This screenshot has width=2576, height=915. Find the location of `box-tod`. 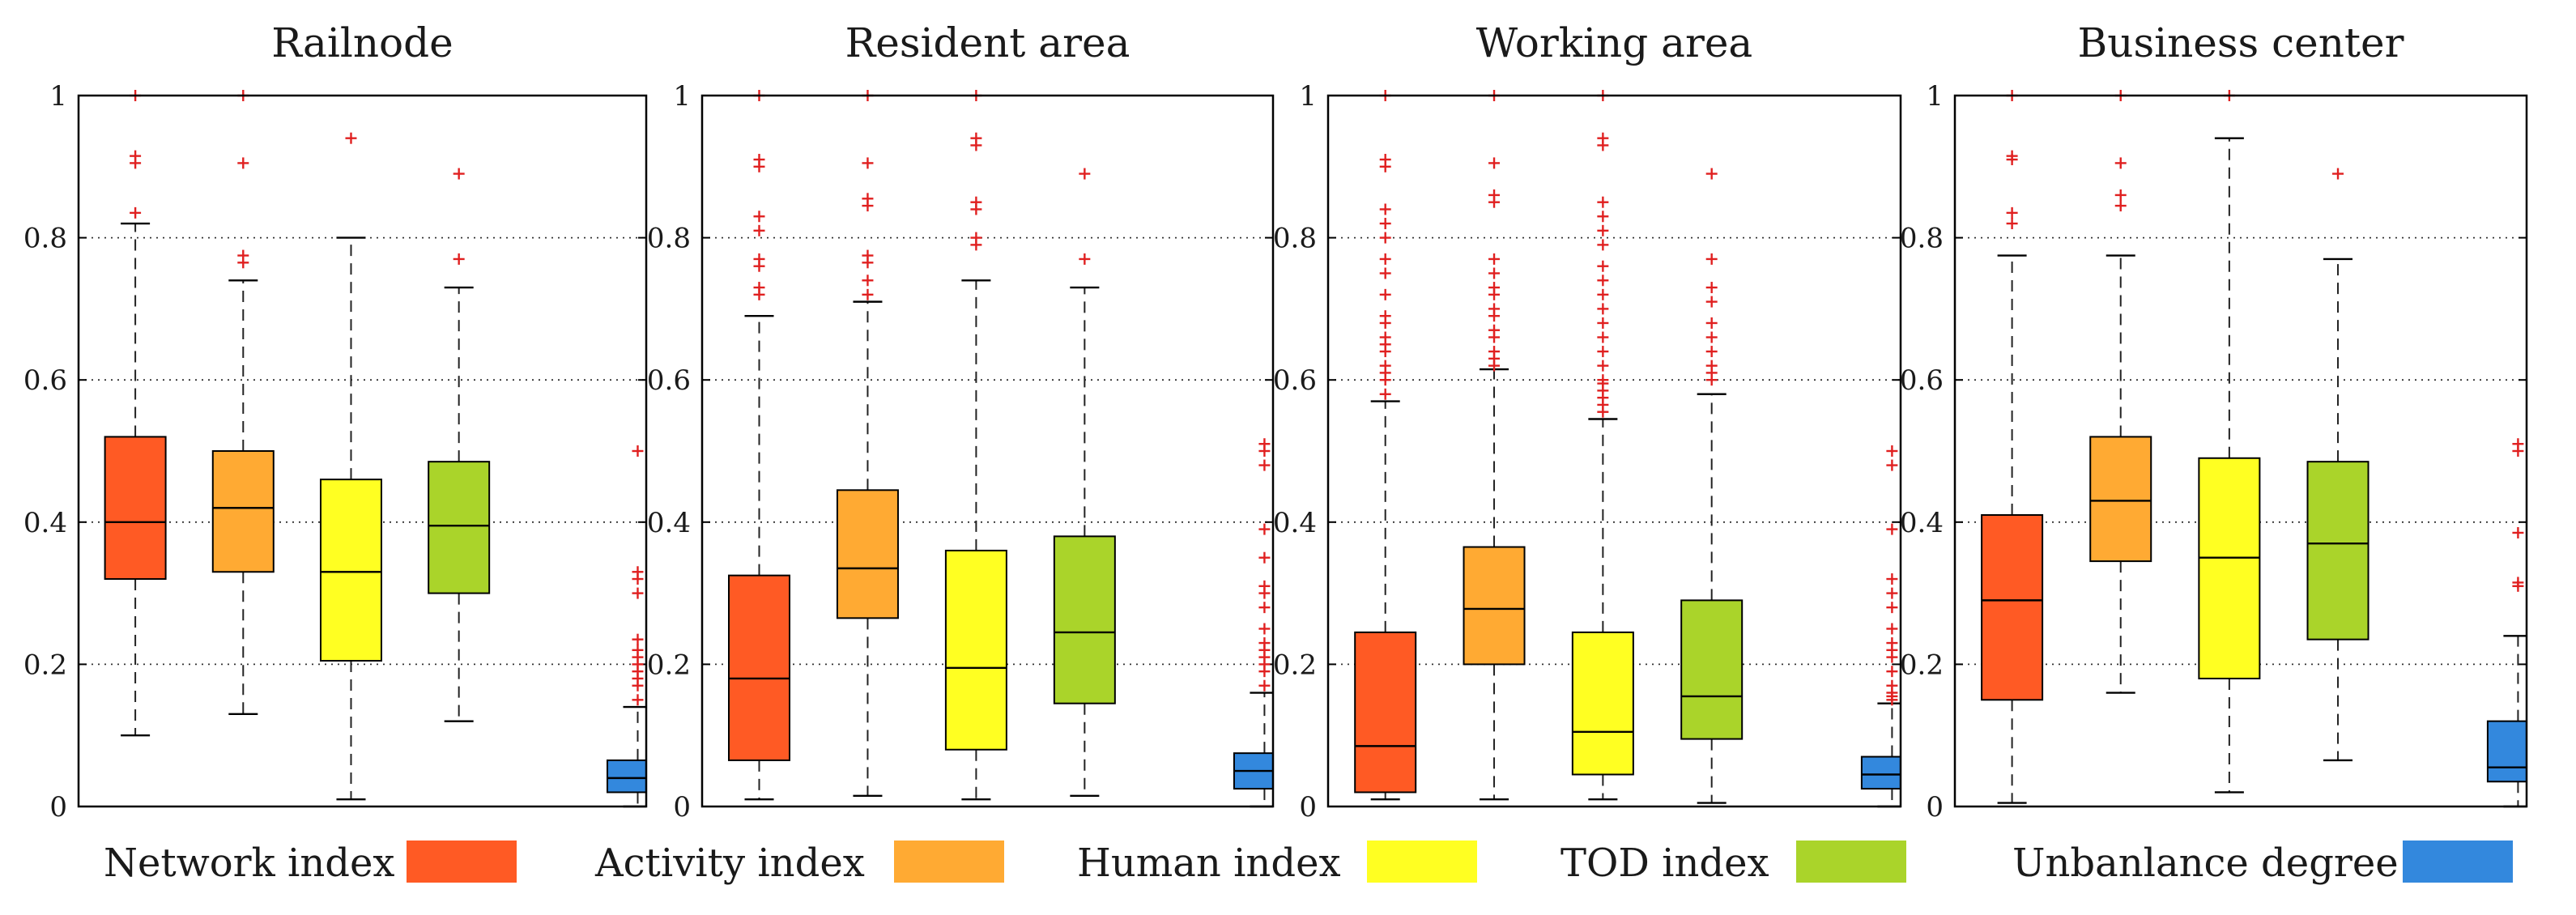

box-tod is located at coordinates (2337, 465).